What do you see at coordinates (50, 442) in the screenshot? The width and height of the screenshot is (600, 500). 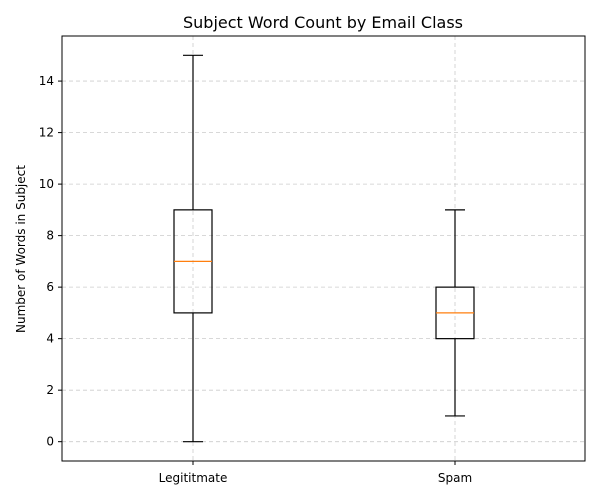 I see `y-tick-label: 0` at bounding box center [50, 442].